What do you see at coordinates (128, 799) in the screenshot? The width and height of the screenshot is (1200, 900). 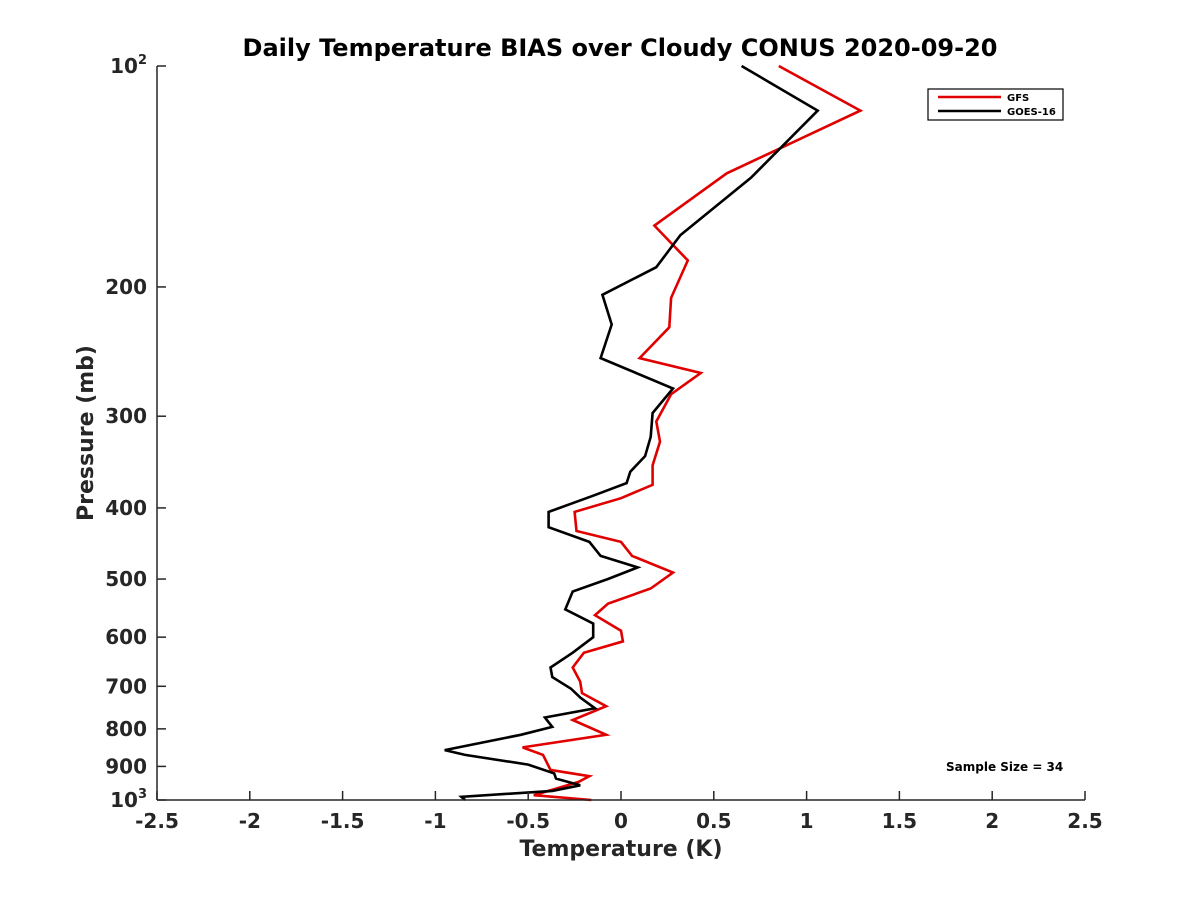 I see `y-tick-label: 10³` at bounding box center [128, 799].